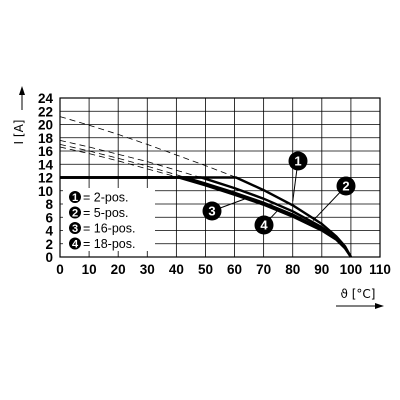 This screenshot has height=400, width=400. What do you see at coordinates (176, 269) in the screenshot?
I see `x-tick-label: 40` at bounding box center [176, 269].